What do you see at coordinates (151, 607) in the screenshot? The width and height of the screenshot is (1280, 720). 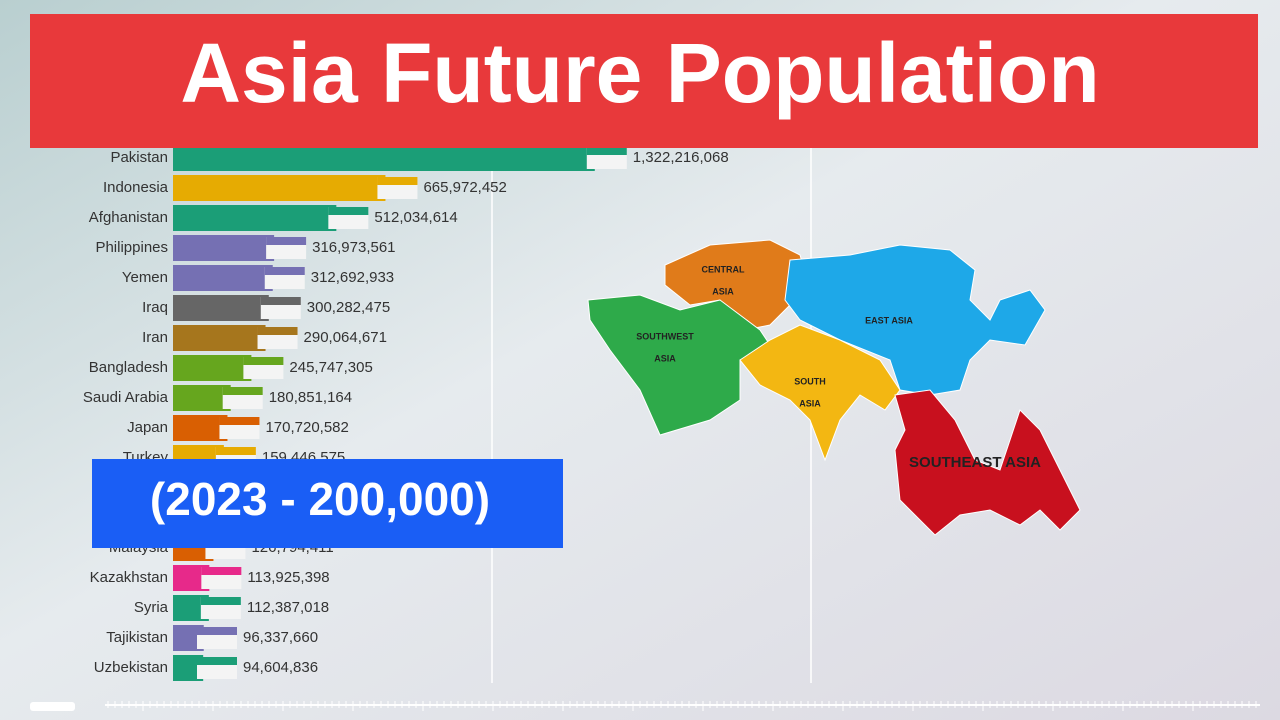 I see `category-label: Syria` at bounding box center [151, 607].